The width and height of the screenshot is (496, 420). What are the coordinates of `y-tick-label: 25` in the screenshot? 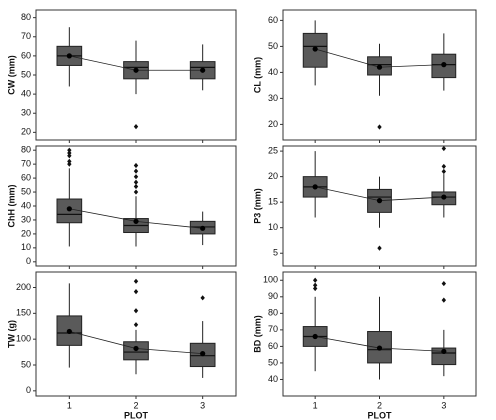 It's located at (273, 150).